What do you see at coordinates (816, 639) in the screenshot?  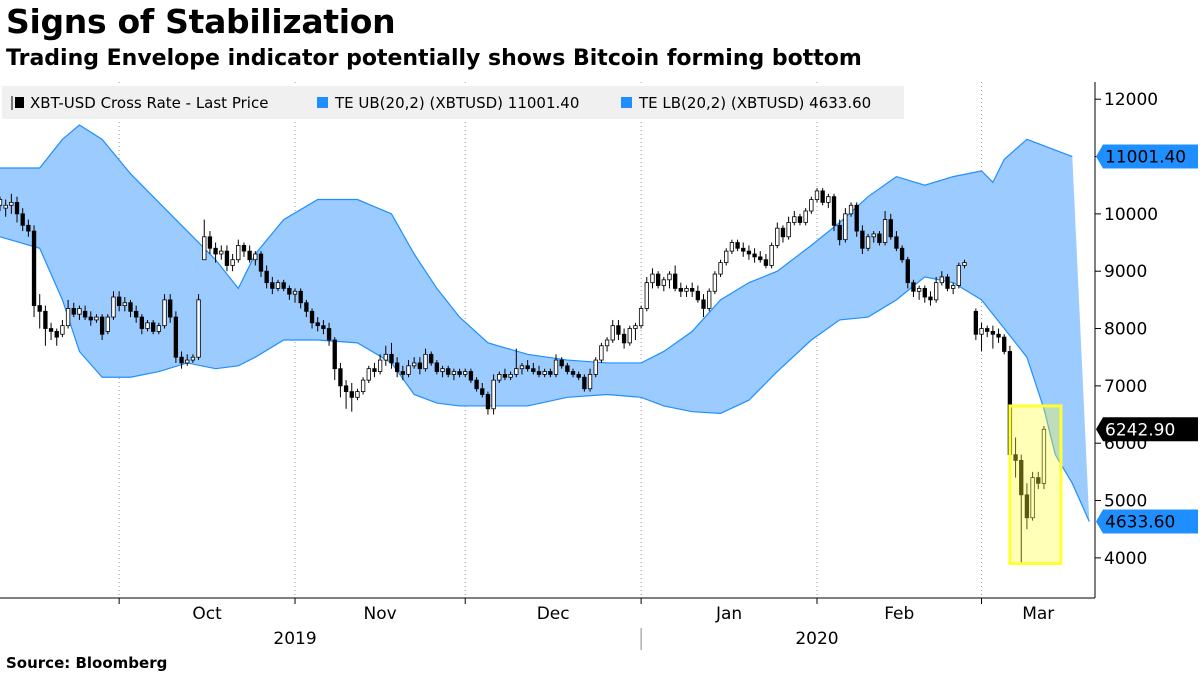 I see `year-label: 2020` at bounding box center [816, 639].